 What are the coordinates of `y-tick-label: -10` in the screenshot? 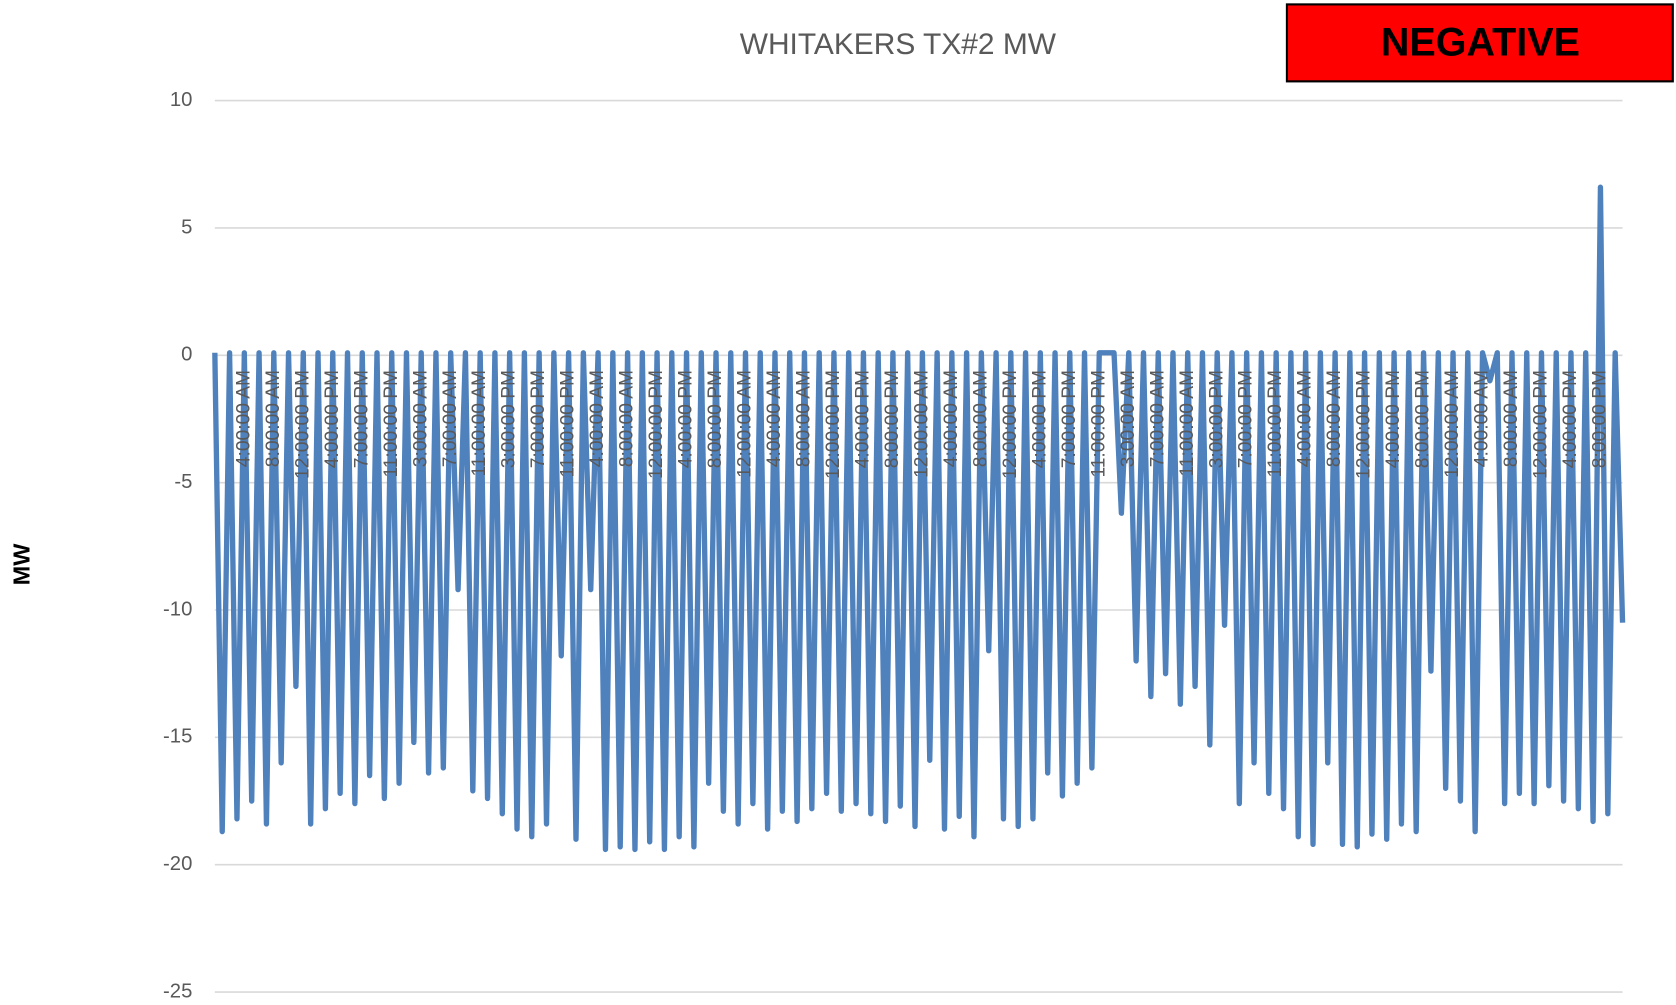 It's located at (177, 609).